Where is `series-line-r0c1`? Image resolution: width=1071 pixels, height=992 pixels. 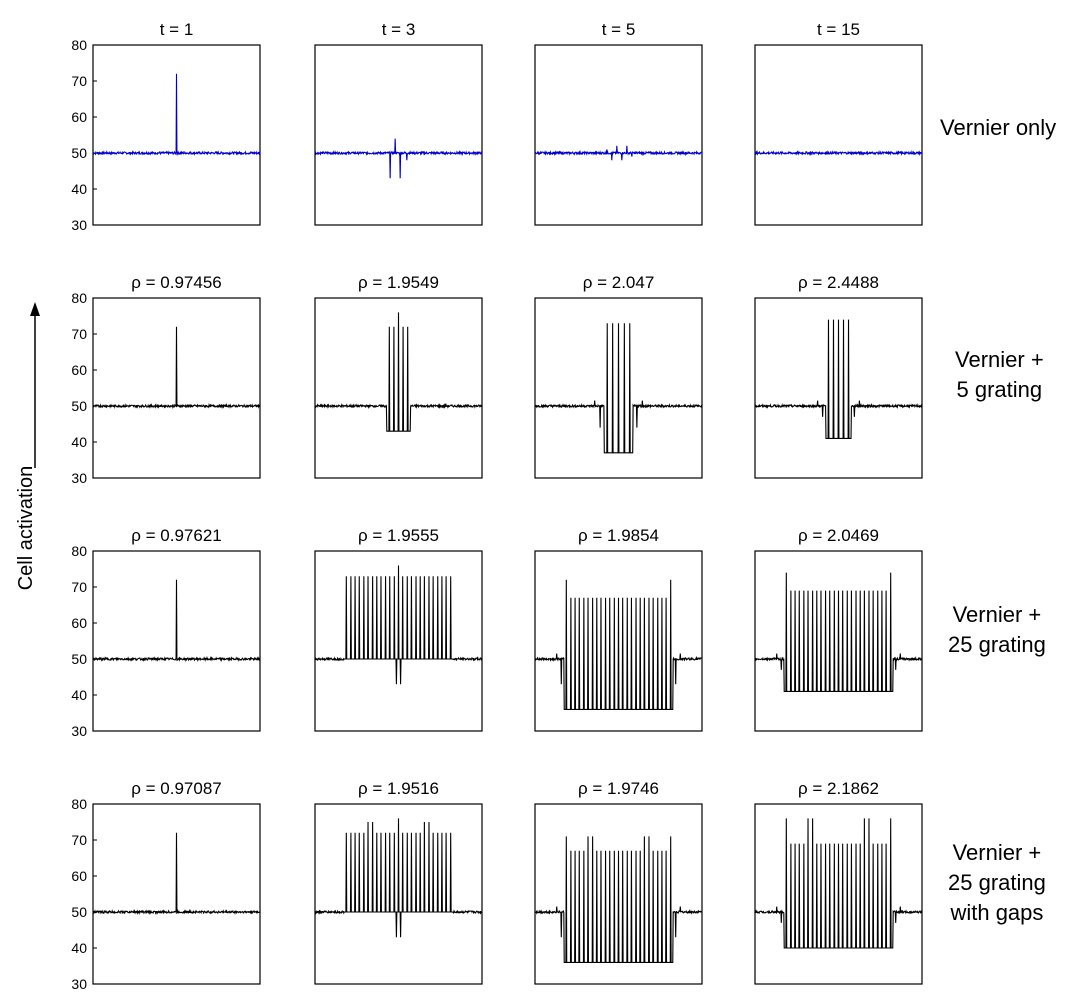 series-line-r0c1 is located at coordinates (398, 159).